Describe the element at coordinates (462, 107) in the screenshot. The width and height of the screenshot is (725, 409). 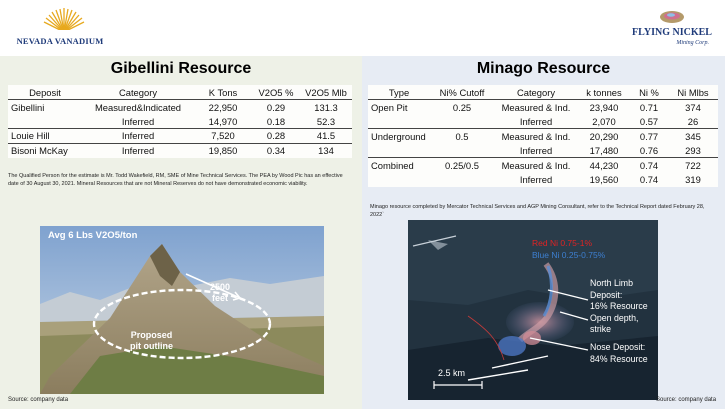
I see `cell-cutoff: 0.25` at that location.